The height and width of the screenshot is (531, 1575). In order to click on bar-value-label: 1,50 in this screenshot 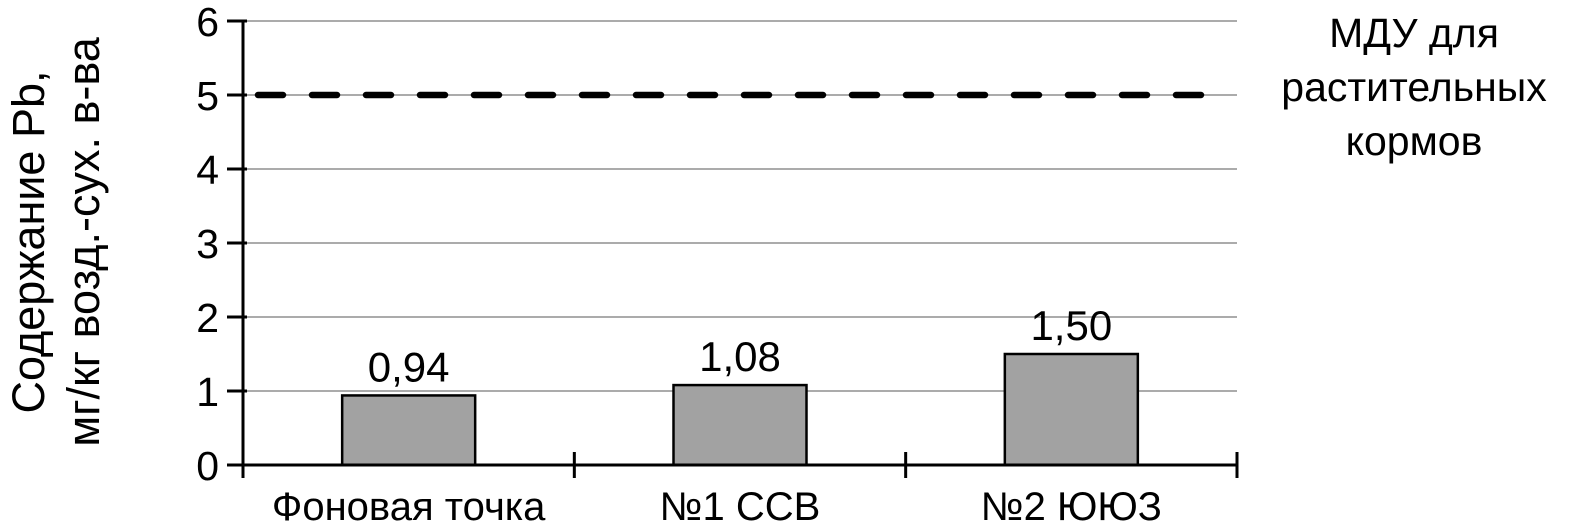, I will do `click(1071, 325)`.